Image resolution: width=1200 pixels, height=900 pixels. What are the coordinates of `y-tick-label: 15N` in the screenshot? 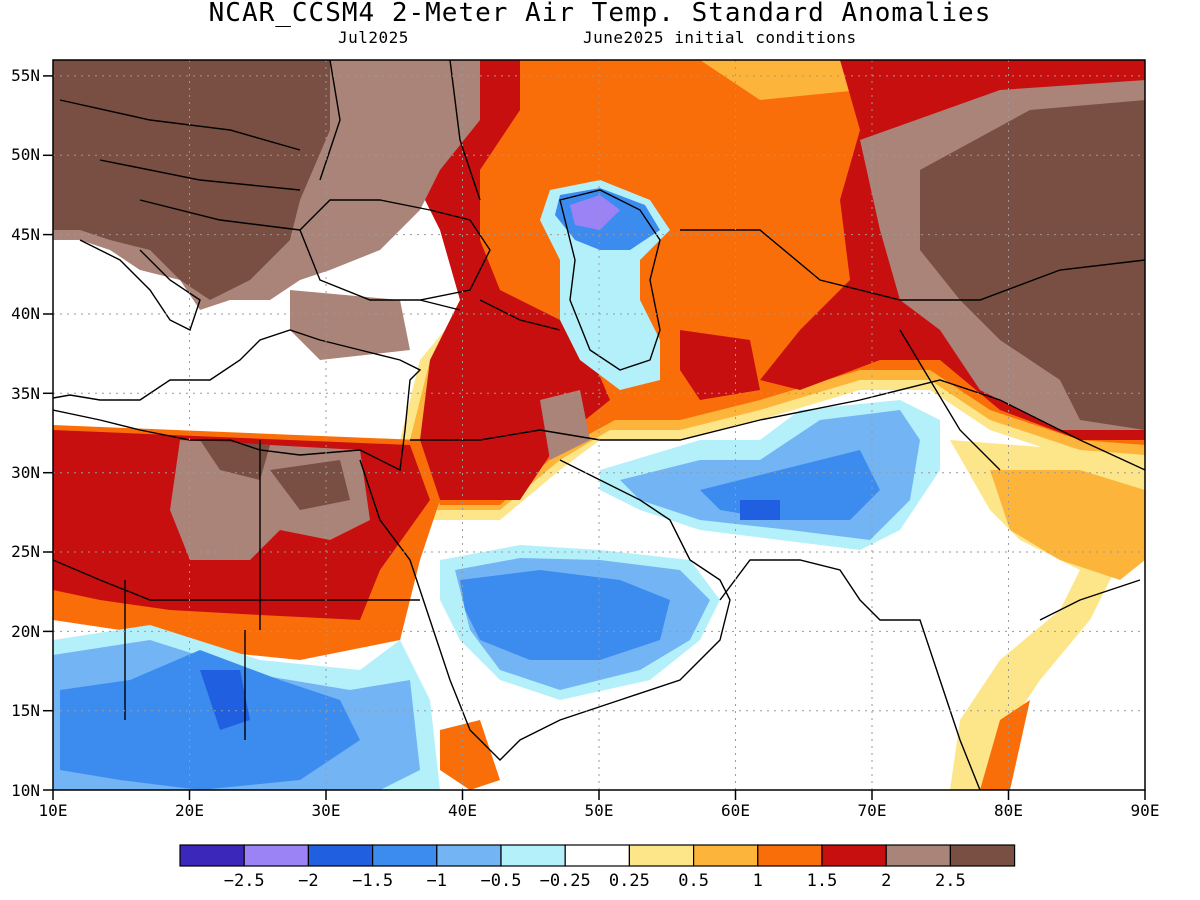 It's located at (25, 710).